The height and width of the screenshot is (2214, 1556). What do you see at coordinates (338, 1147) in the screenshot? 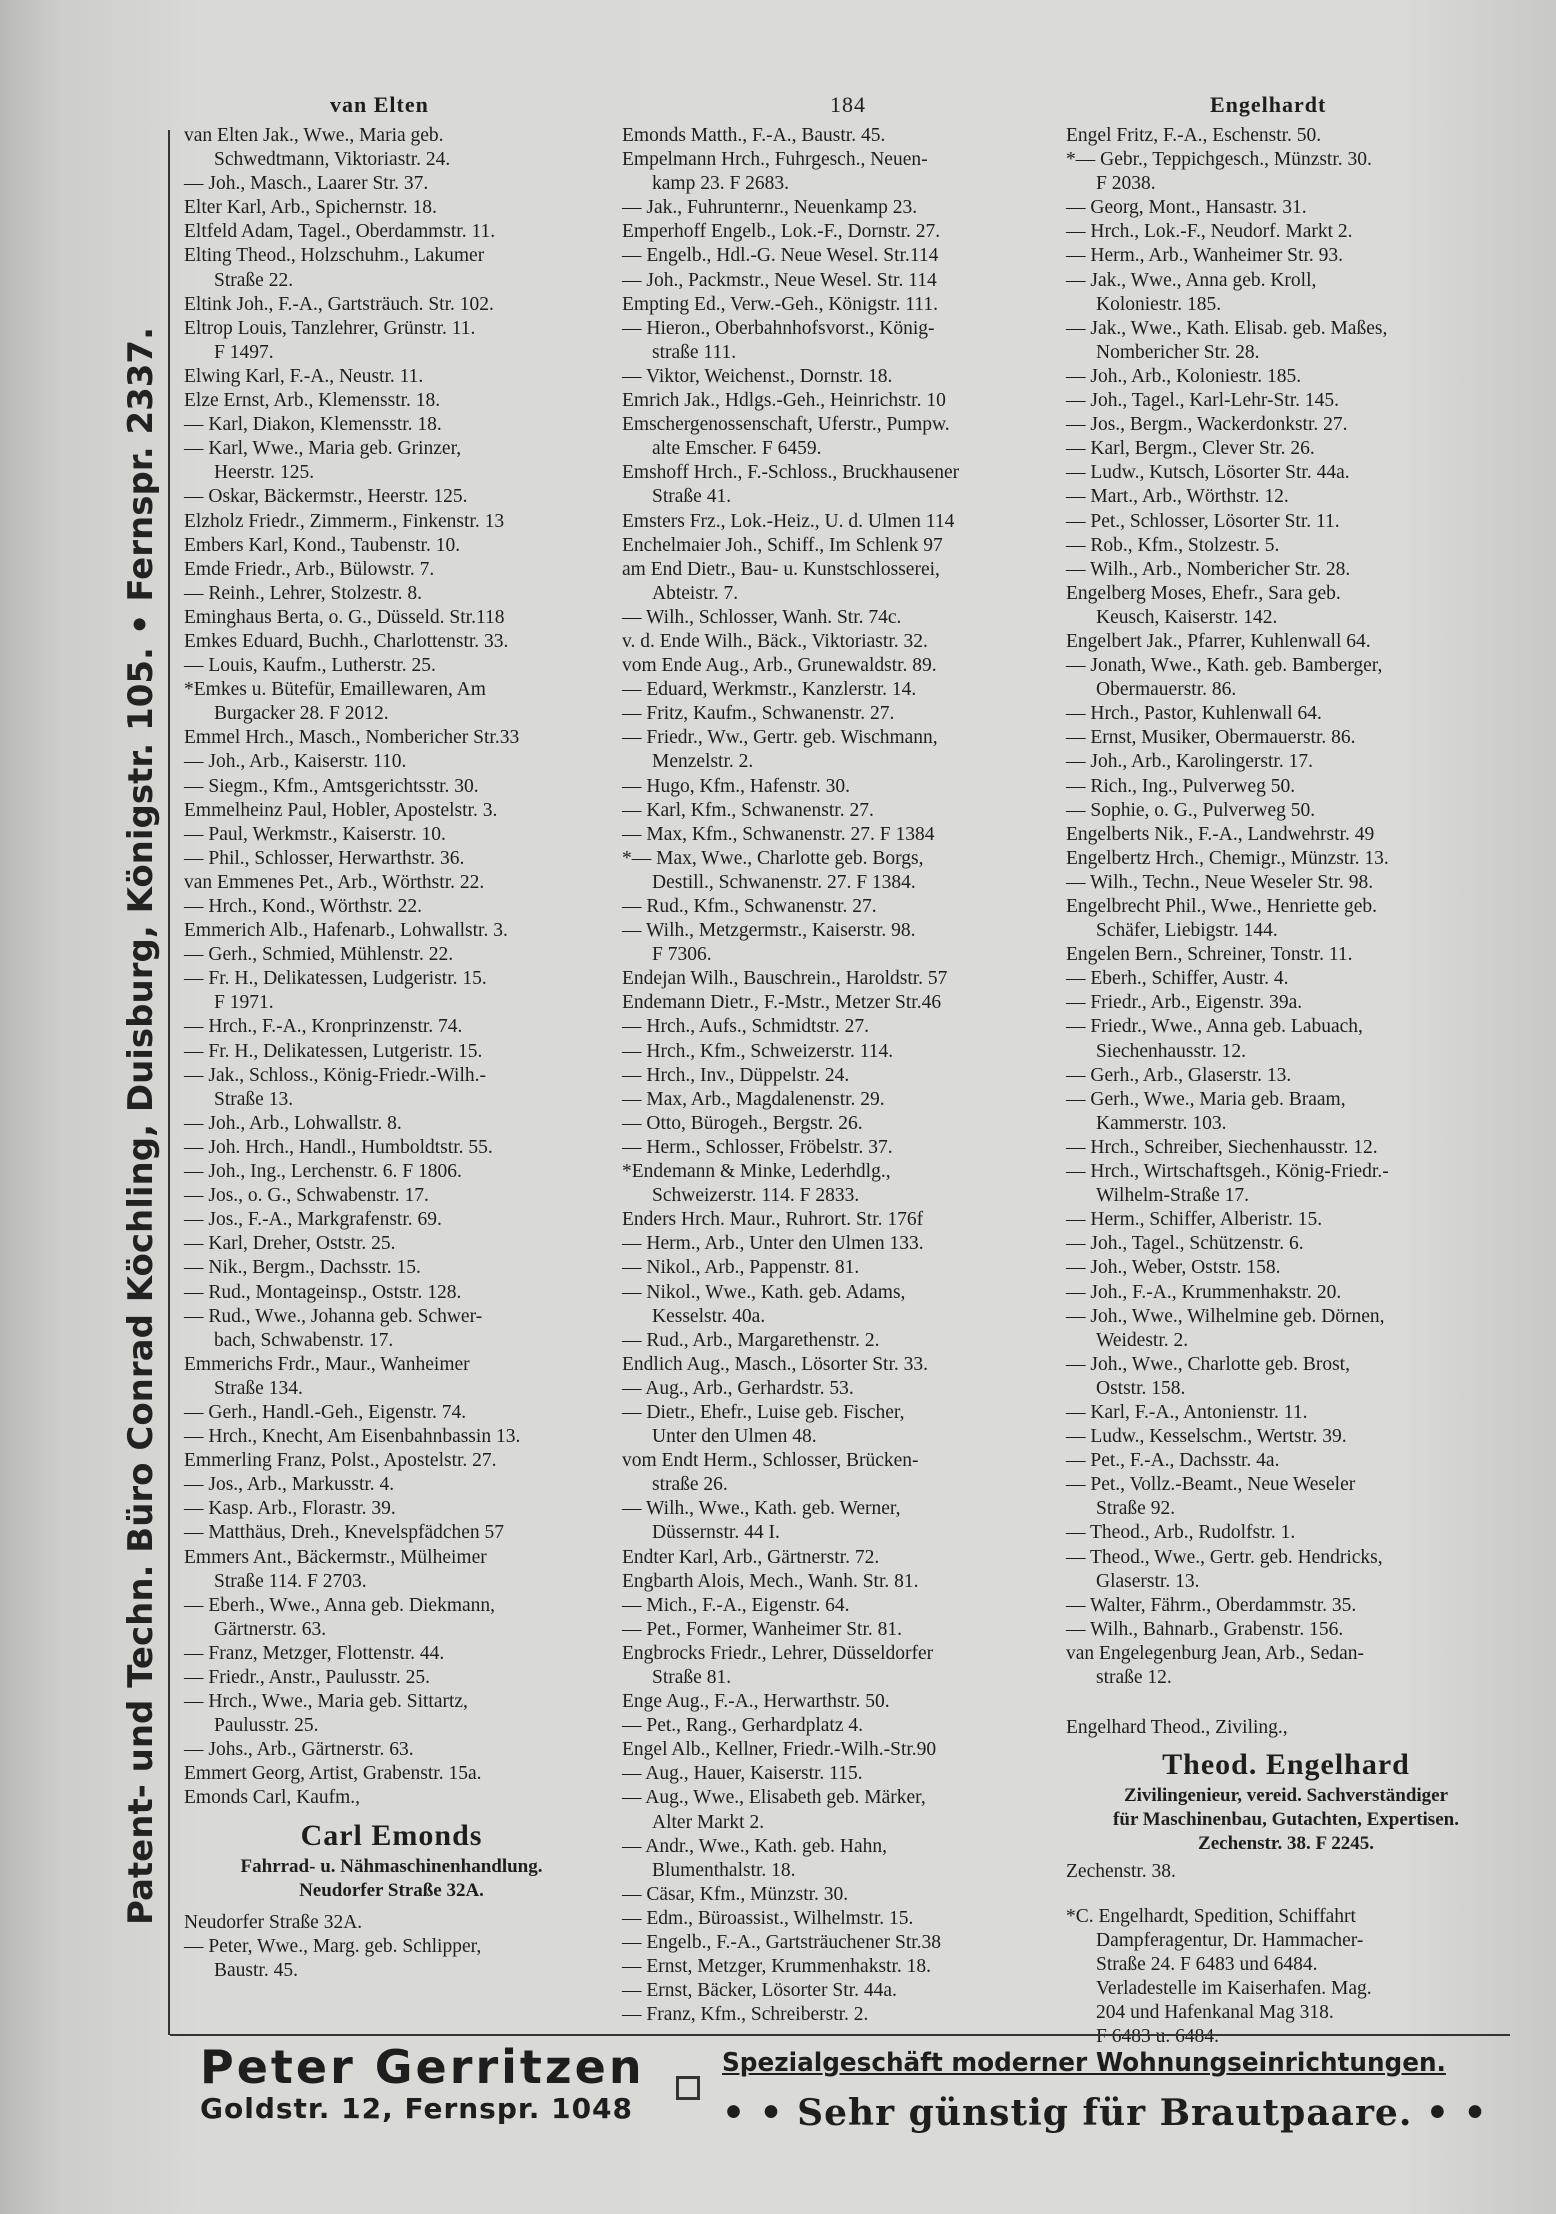
I see `entry-line: — Joh. Hrch., Handl., Humboldtstr. 55.` at bounding box center [338, 1147].